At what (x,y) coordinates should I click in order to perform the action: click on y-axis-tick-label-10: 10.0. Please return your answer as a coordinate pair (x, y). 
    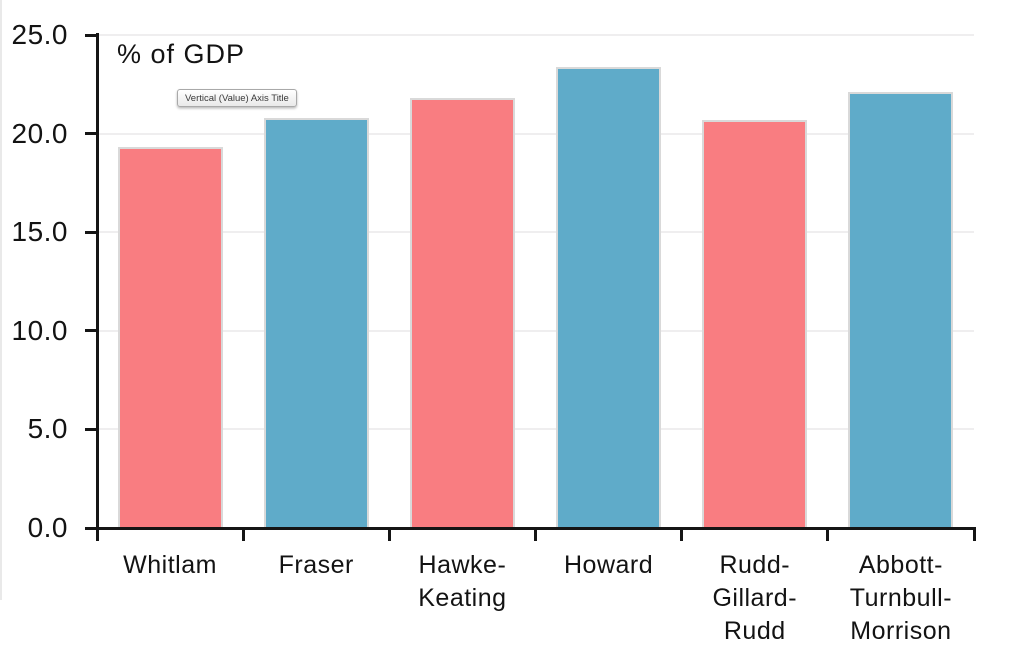
    Looking at the image, I should click on (39, 330).